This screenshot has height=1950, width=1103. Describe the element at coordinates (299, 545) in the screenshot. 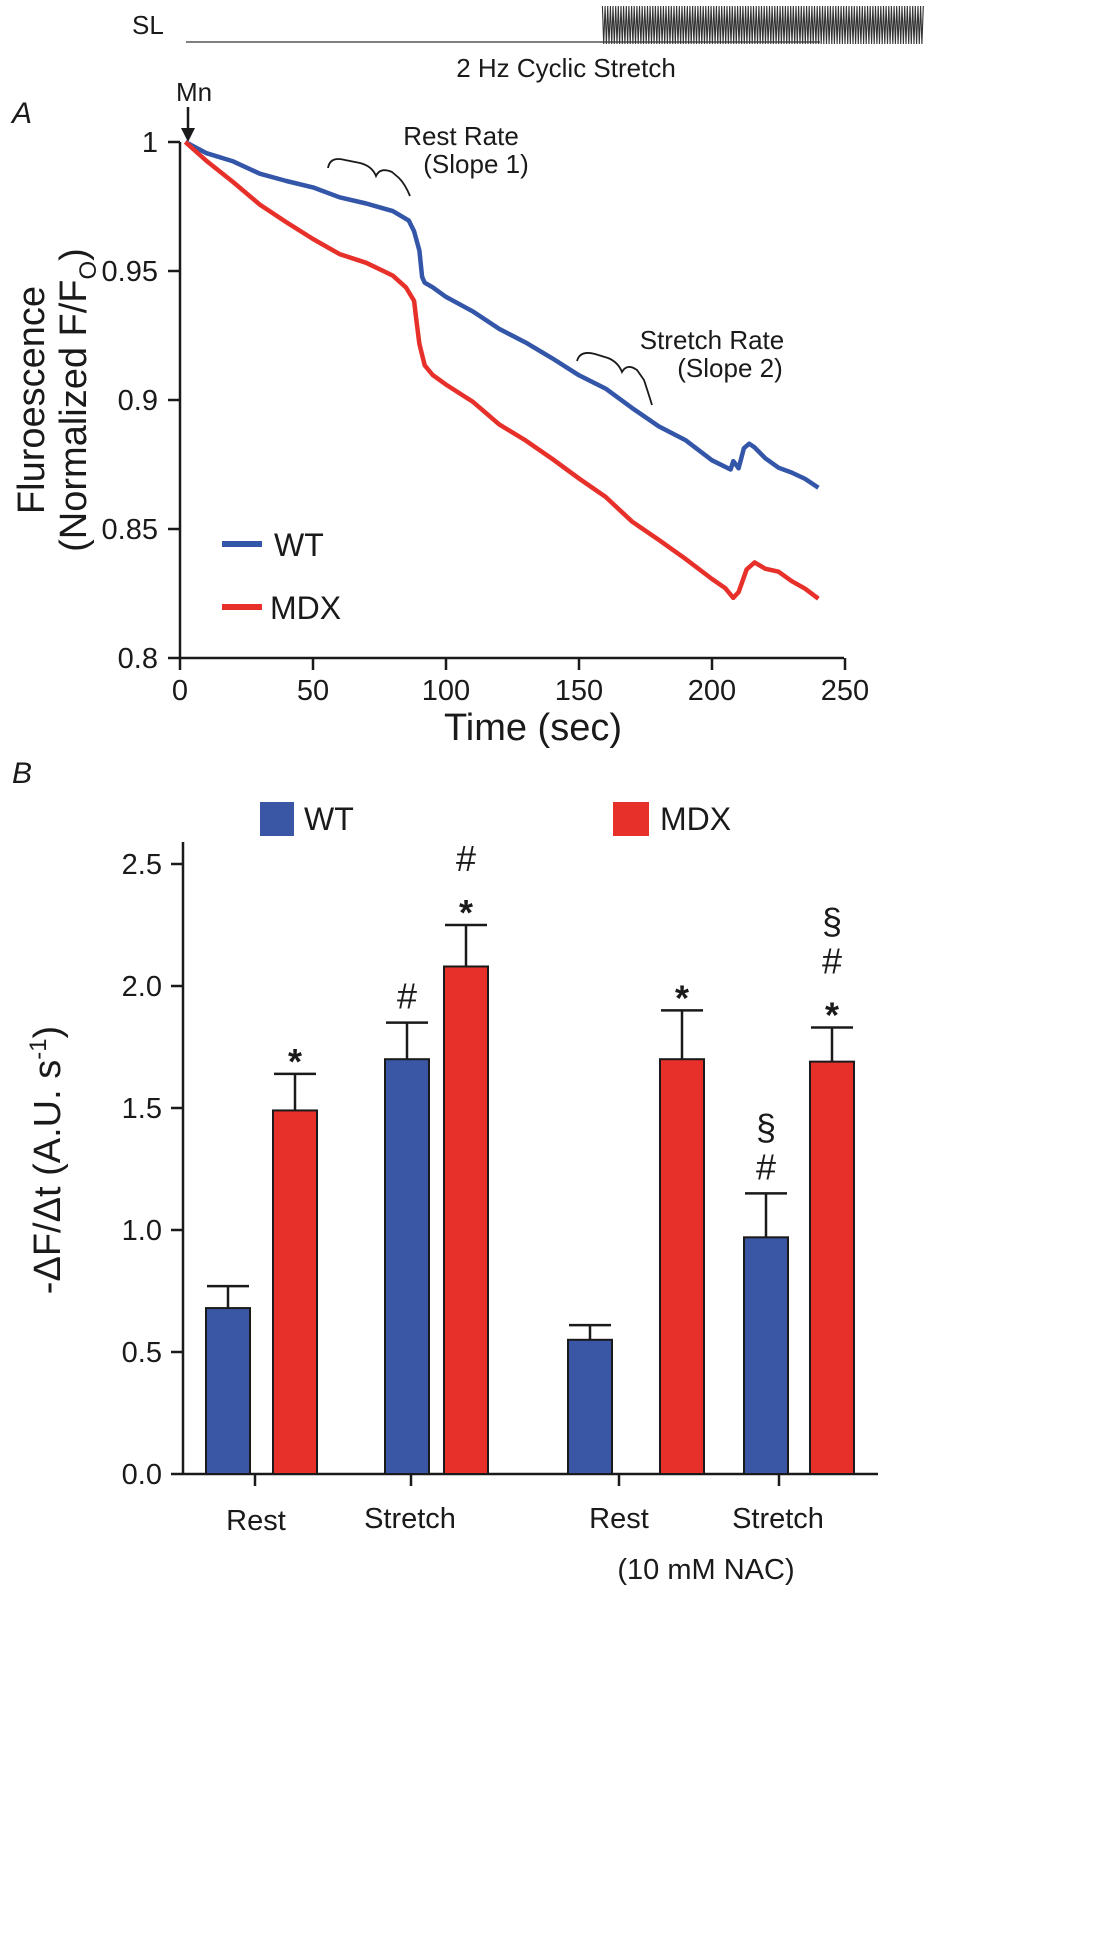

I see `legend-a-wt-label: WT` at that location.